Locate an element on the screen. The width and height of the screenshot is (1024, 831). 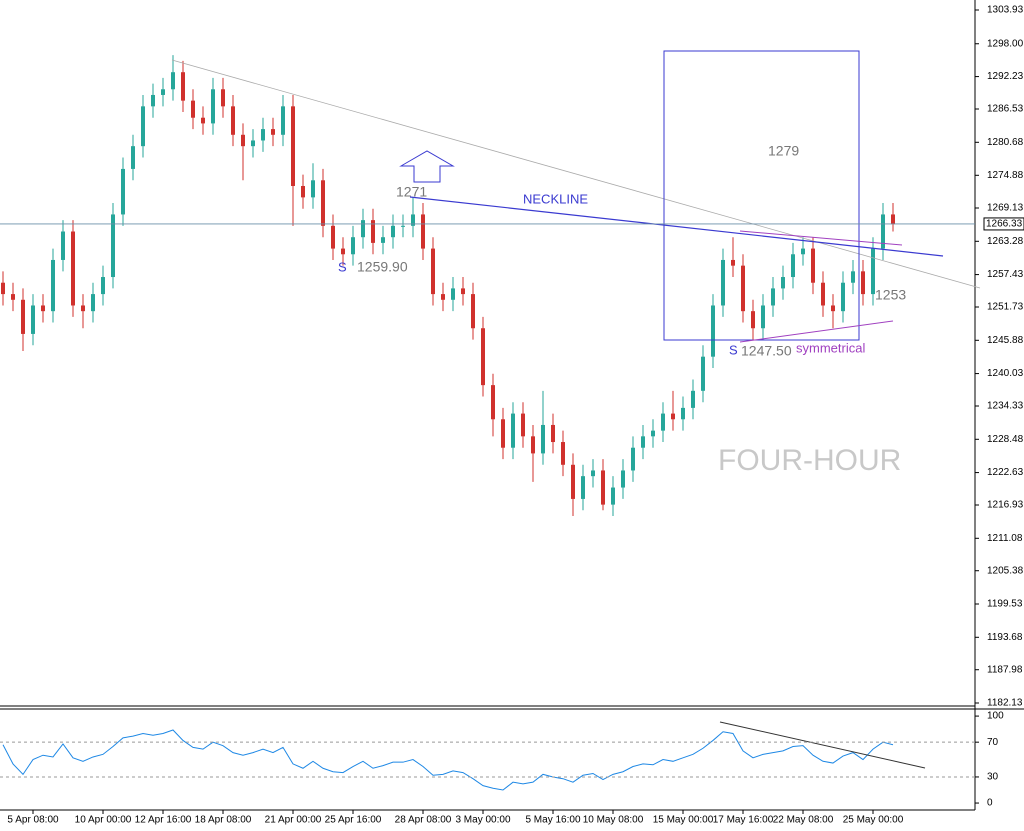
y-tick-label: 1228.48 is located at coordinates (1005, 439).